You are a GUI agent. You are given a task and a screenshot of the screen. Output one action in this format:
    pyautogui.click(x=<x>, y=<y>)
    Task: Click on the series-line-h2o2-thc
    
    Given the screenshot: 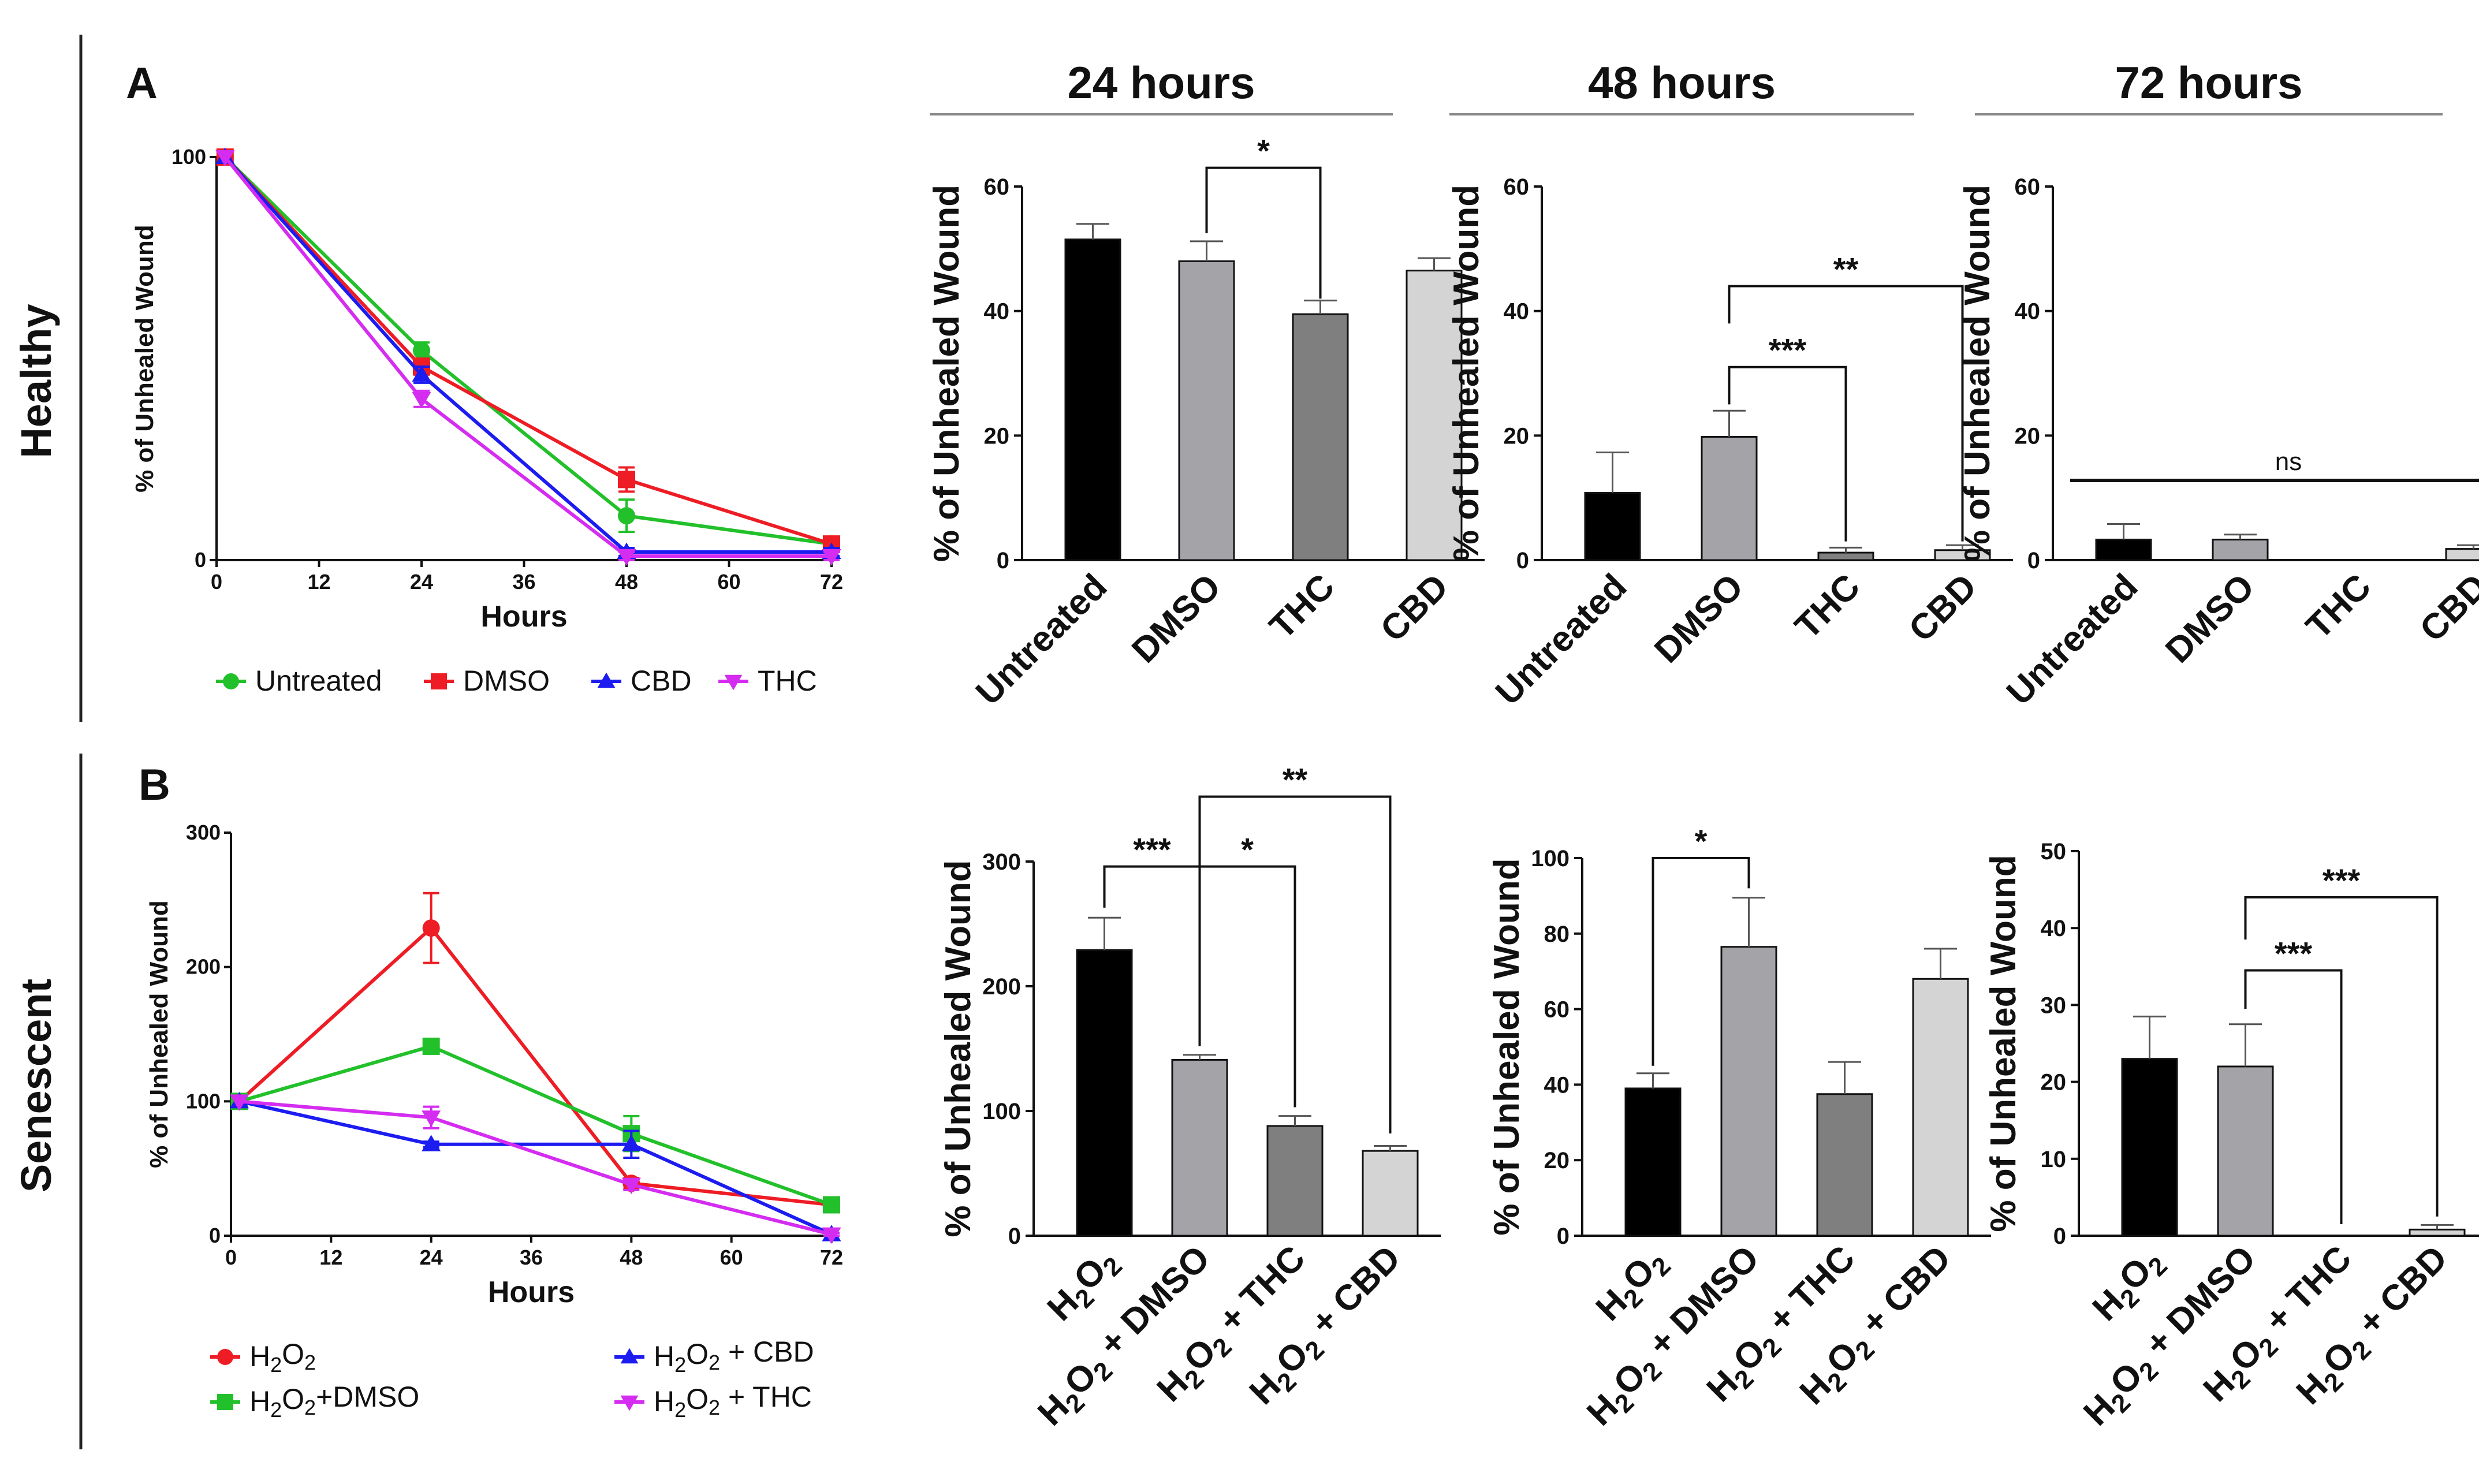 What is the action you would take?
    pyautogui.click(x=535, y=1167)
    